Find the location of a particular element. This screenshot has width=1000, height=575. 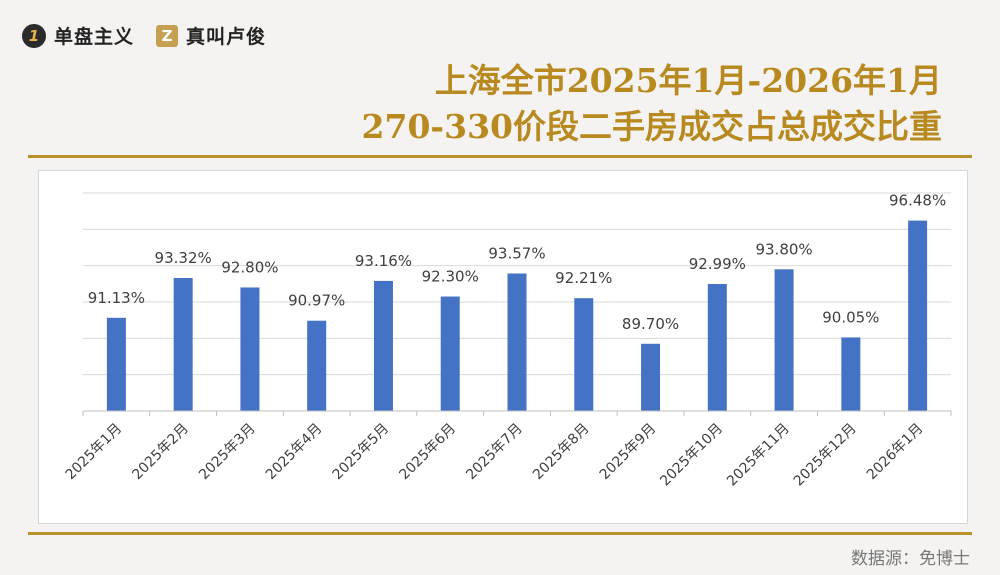

data-label-13: 96.48% is located at coordinates (917, 201).